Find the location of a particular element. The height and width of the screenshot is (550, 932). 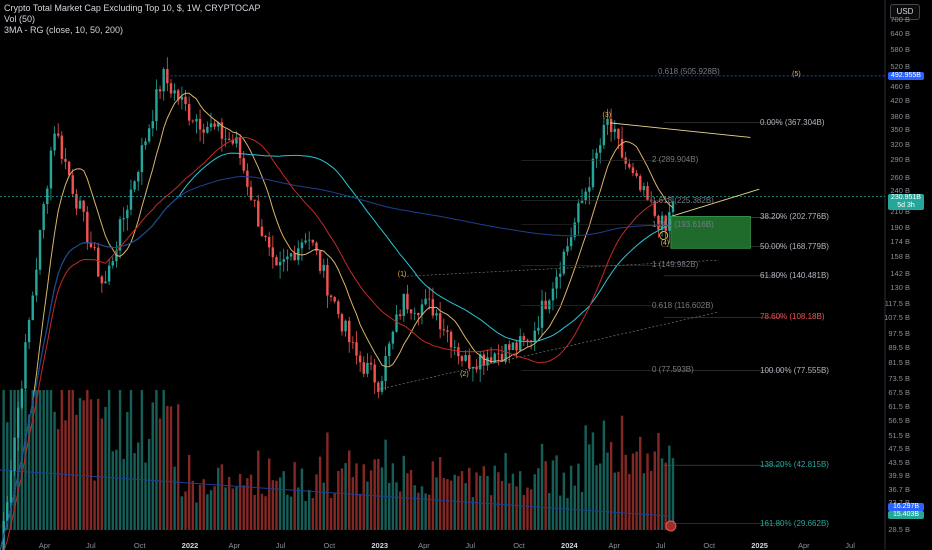

fib-retracement-label: 161.80% (29.662B) is located at coordinates (794, 523).